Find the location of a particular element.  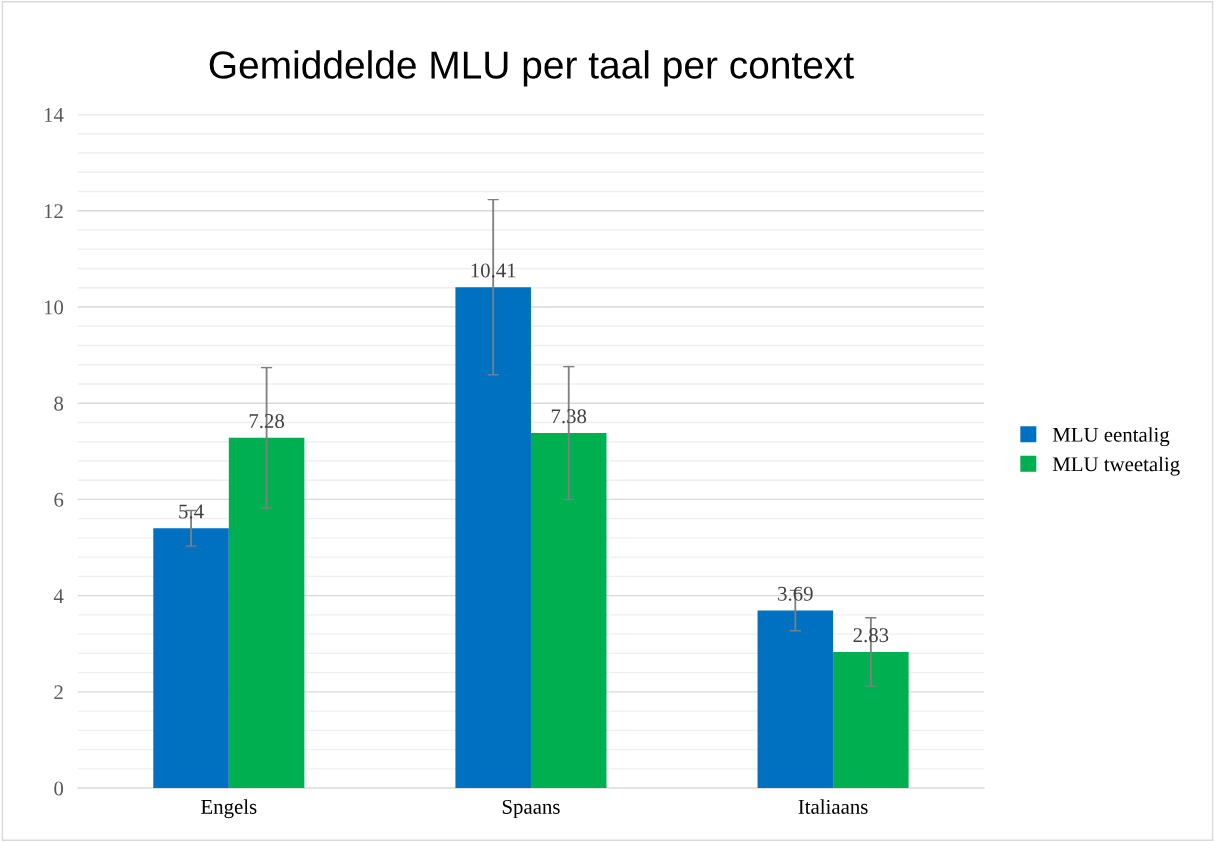

y-tick-label: 2 is located at coordinates (58, 692).